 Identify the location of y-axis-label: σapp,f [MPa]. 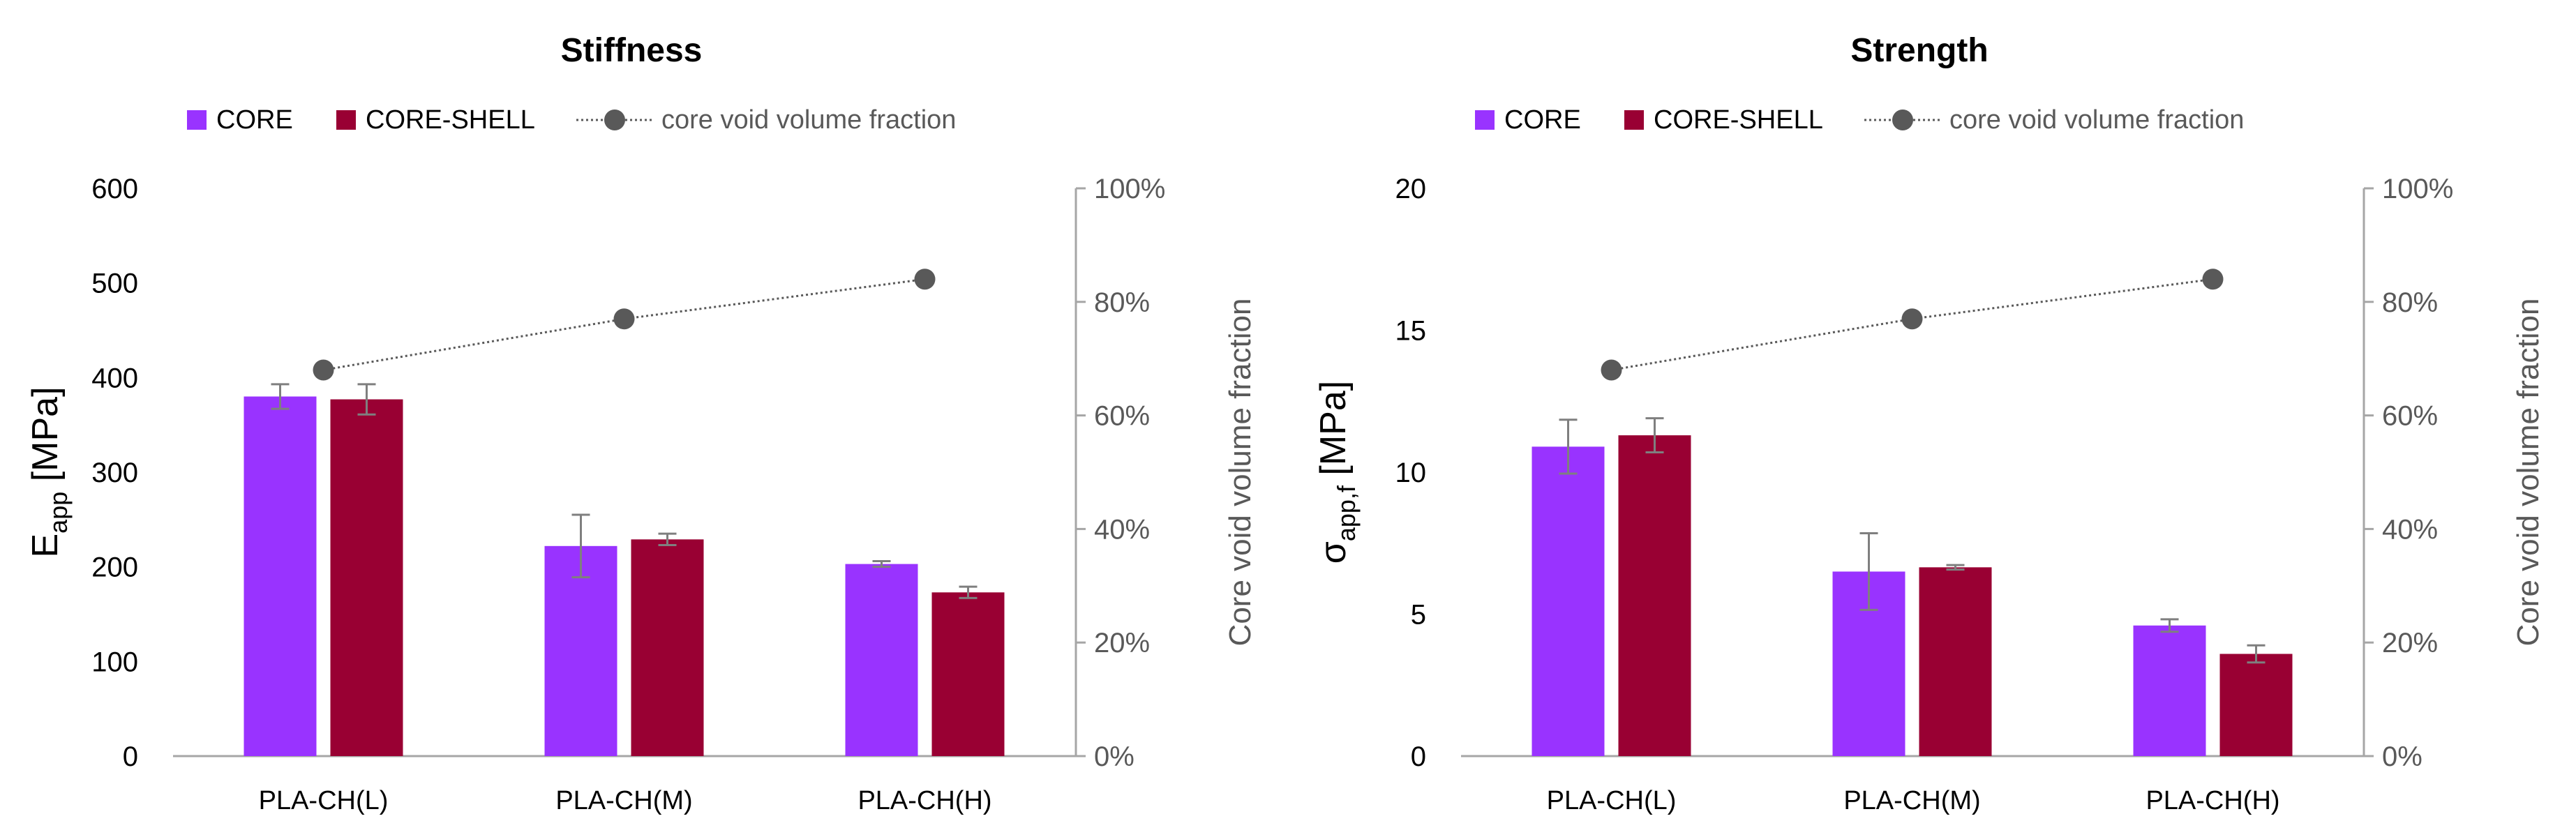
(1337, 472).